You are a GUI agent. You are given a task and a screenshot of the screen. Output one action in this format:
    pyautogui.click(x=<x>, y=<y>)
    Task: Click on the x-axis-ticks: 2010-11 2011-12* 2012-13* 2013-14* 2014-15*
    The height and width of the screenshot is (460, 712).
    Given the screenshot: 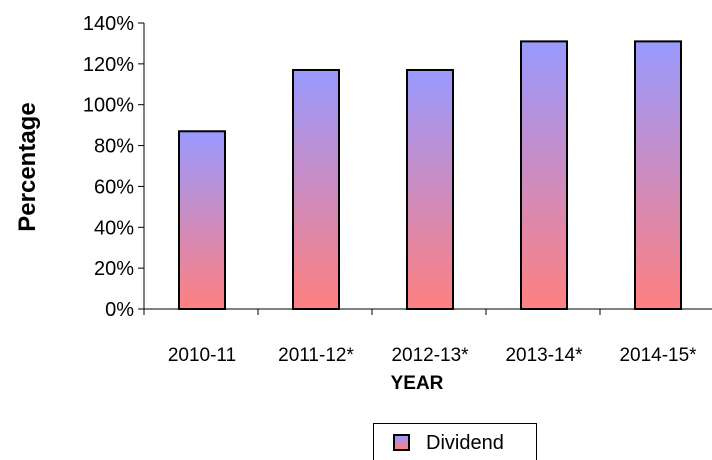 What is the action you would take?
    pyautogui.click(x=420, y=337)
    